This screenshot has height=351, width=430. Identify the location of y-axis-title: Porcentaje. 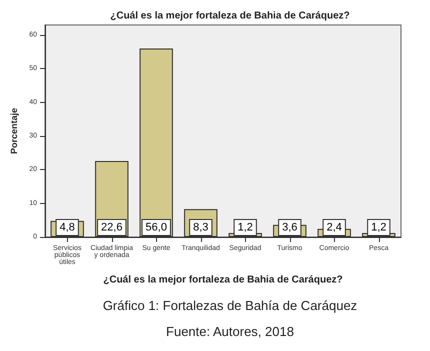
(13, 131).